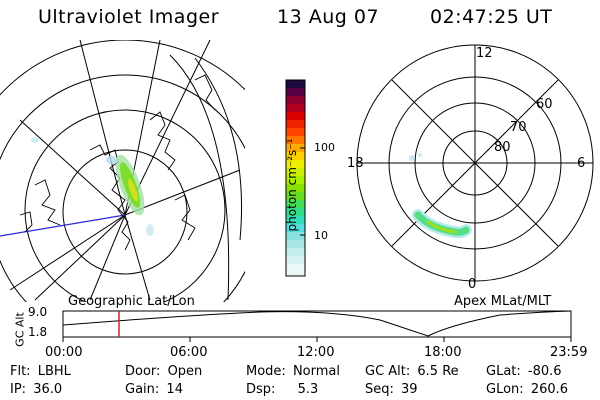 The height and width of the screenshot is (400, 600). Describe the element at coordinates (63, 225) in the screenshot. I see `satellite-track-line` at that location.